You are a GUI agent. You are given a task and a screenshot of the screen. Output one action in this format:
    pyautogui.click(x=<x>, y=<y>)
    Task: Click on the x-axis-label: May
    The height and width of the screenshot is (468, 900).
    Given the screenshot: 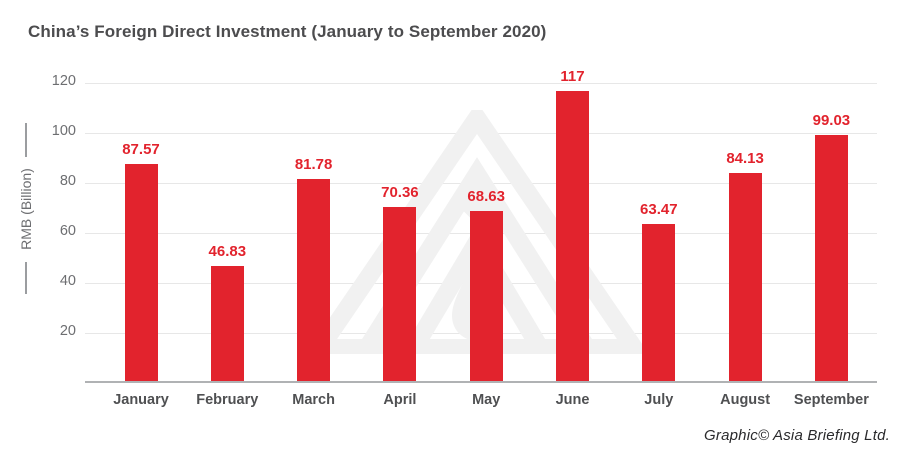 What is the action you would take?
    pyautogui.click(x=486, y=400)
    